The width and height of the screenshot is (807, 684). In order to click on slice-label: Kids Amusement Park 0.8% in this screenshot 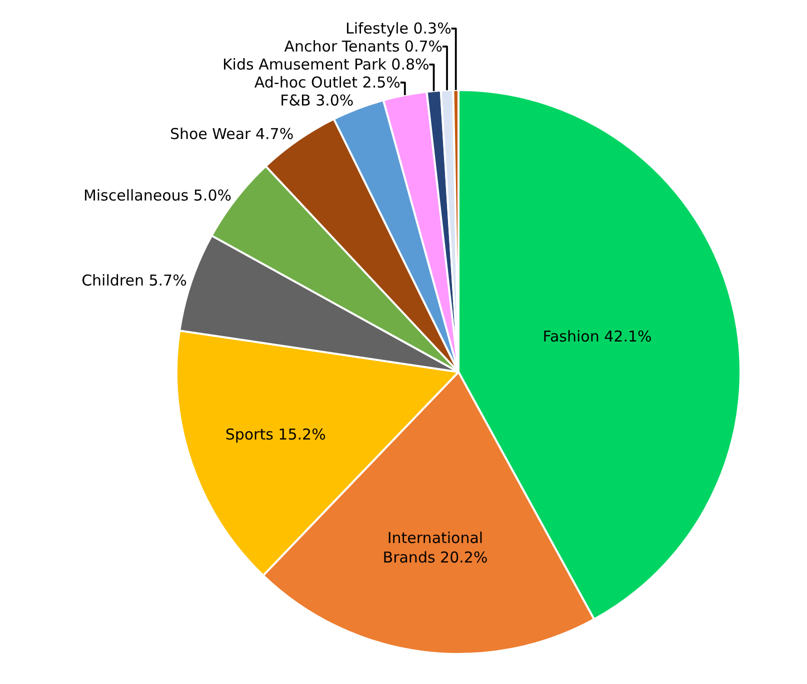, I will do `click(326, 65)`.